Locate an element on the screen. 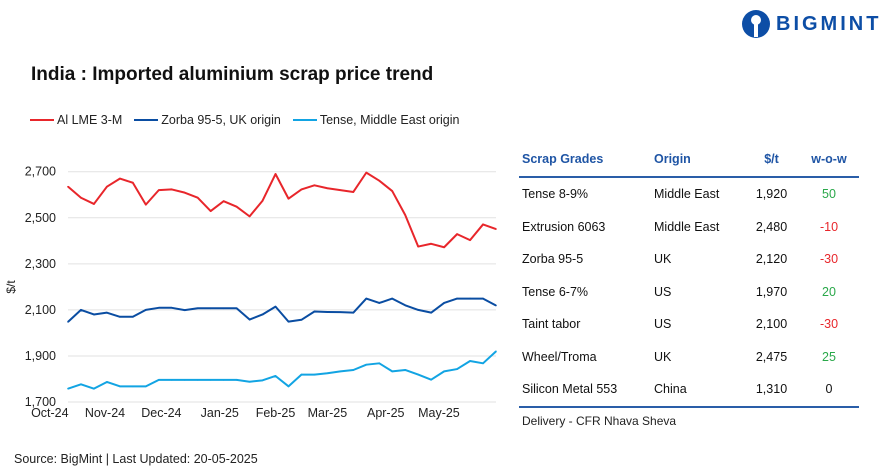 The height and width of the screenshot is (471, 887). cell-grade: Zorba 95-5 is located at coordinates (553, 259).